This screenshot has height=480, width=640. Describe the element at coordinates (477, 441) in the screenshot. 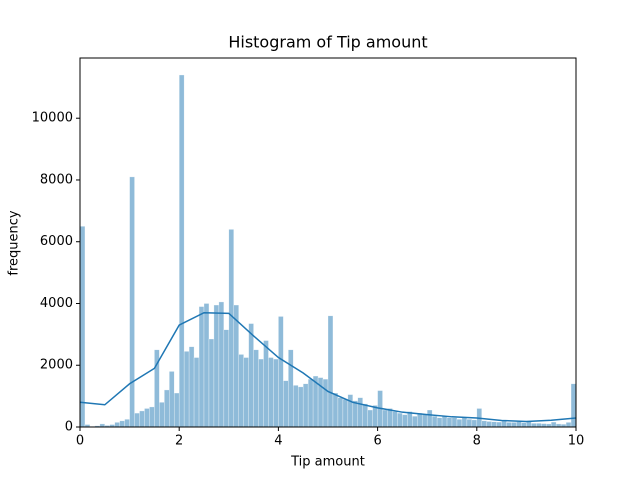

I see `x-tick-label: 8` at that location.